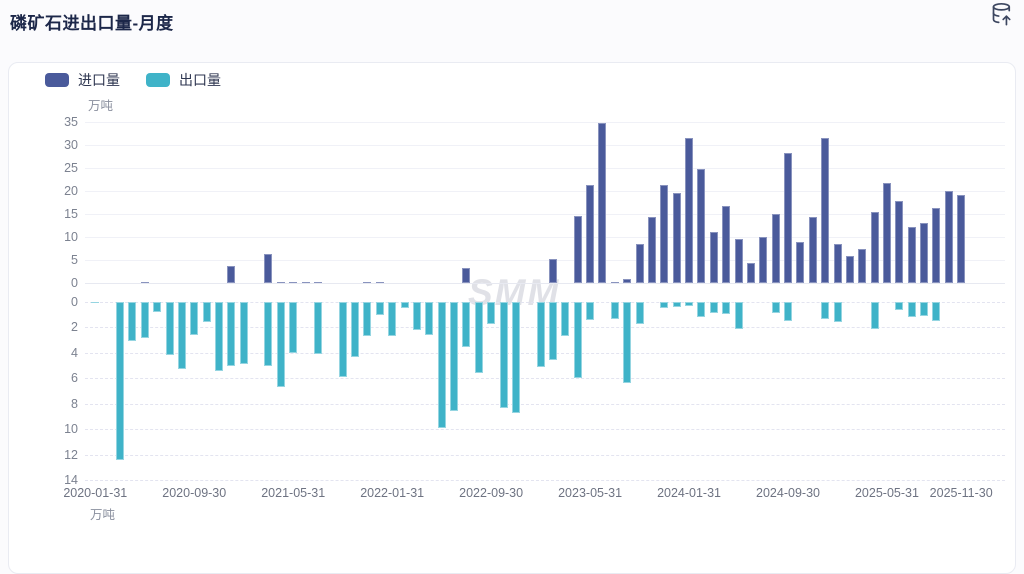 This screenshot has height=574, width=1024. Describe the element at coordinates (74, 352) in the screenshot. I see `bottom-axis-tick: 4` at that location.